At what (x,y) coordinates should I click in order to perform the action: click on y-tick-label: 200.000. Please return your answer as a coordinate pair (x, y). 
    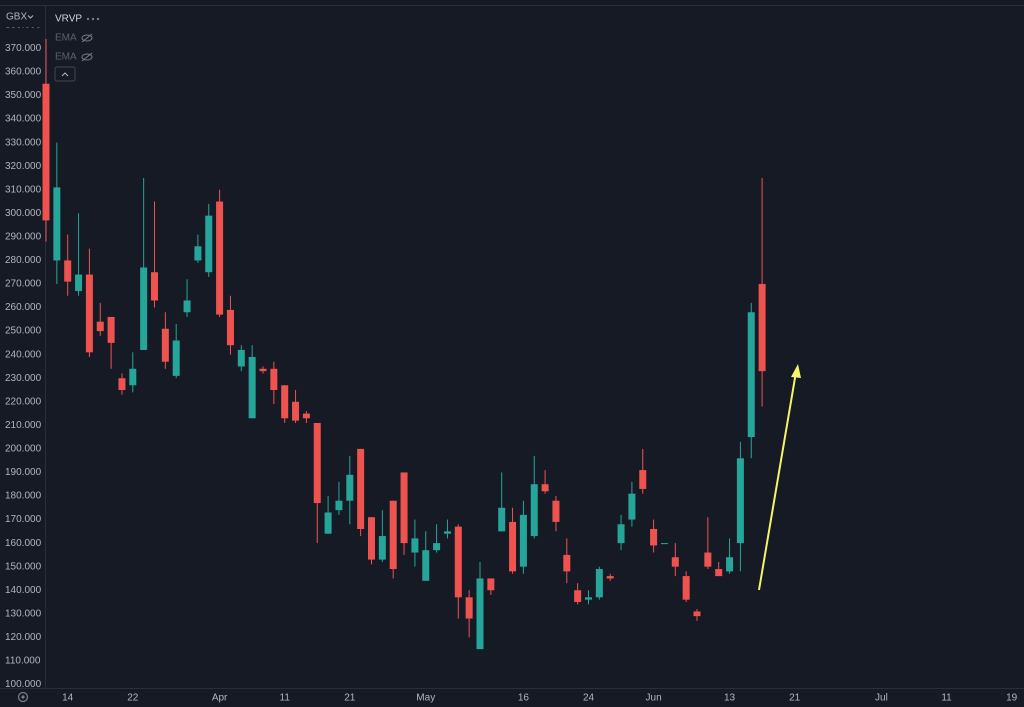
    Looking at the image, I should click on (23, 449).